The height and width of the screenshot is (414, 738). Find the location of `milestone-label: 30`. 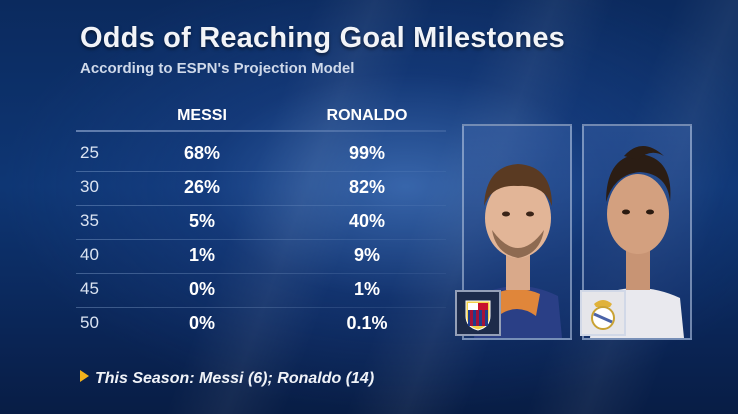

milestone-label: 30 is located at coordinates (89, 186).